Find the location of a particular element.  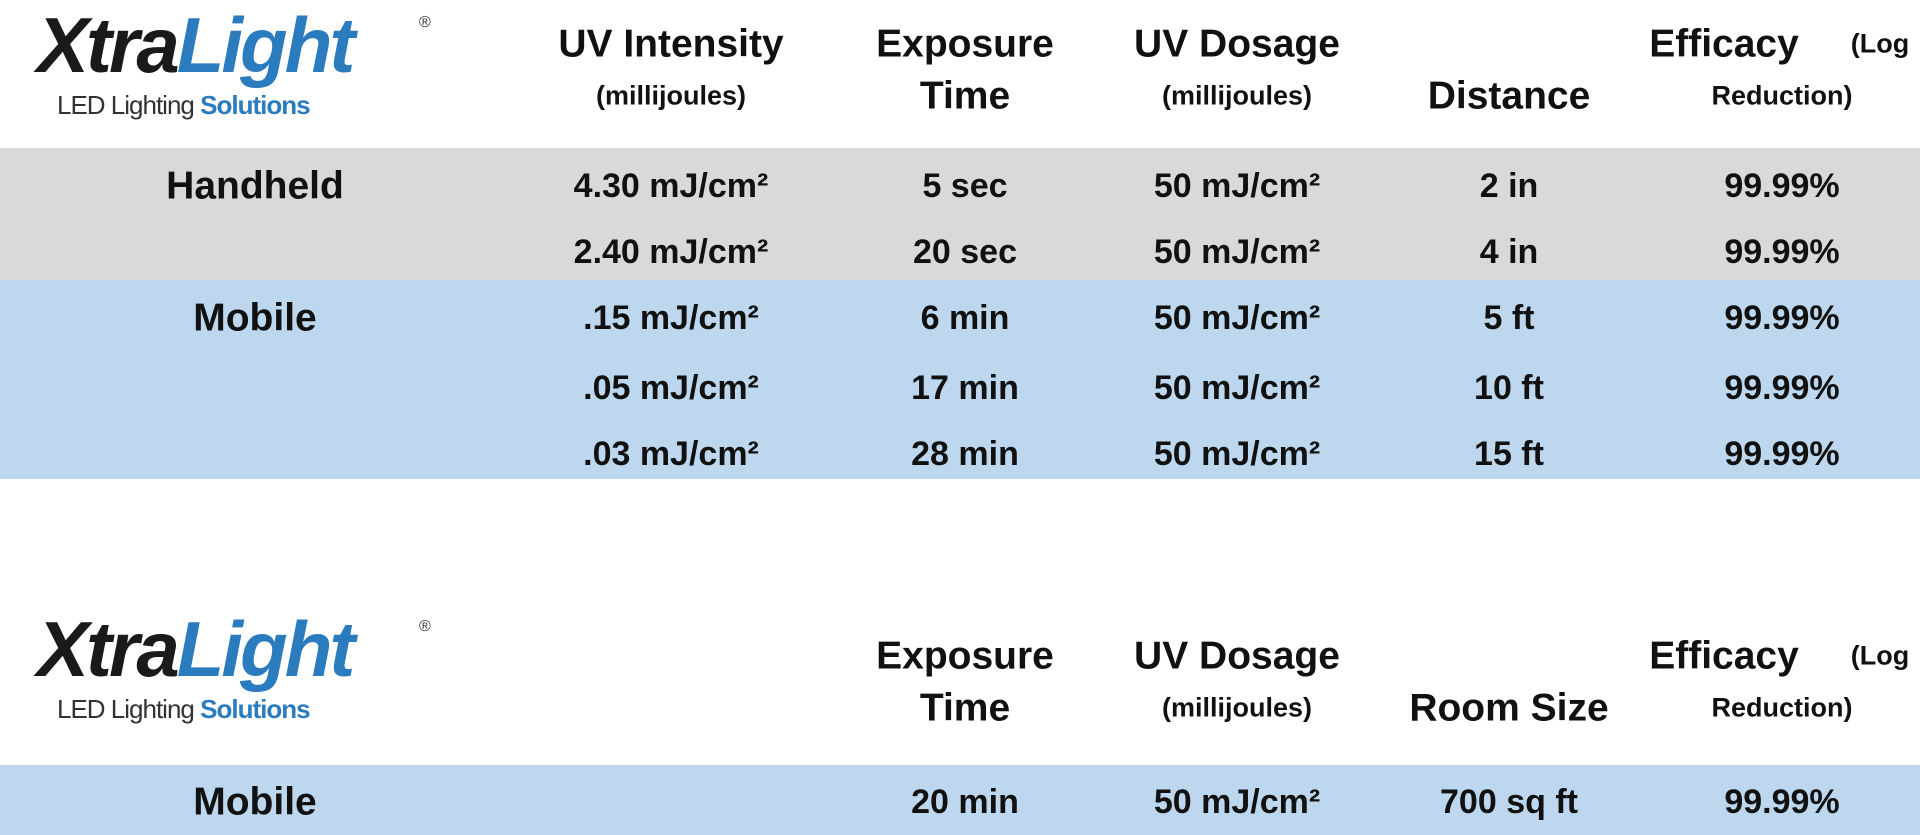

cell: 15 ft is located at coordinates (1509, 454).